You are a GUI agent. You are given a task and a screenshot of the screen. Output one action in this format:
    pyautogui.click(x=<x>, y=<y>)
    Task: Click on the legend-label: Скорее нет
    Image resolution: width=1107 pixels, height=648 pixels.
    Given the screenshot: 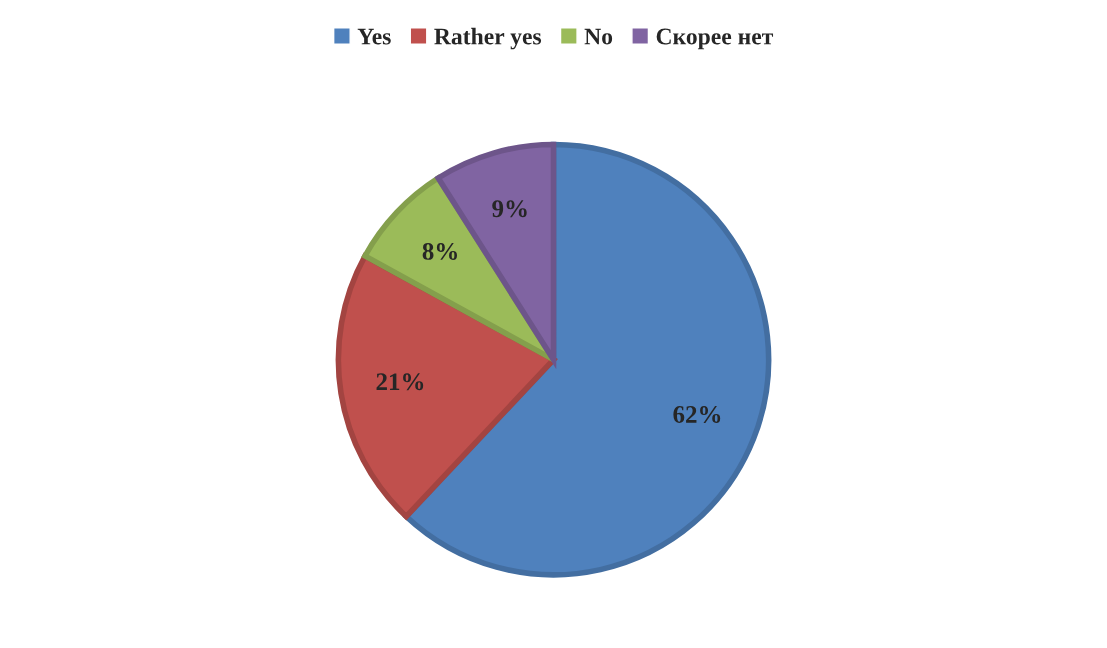 What is the action you would take?
    pyautogui.click(x=715, y=39)
    